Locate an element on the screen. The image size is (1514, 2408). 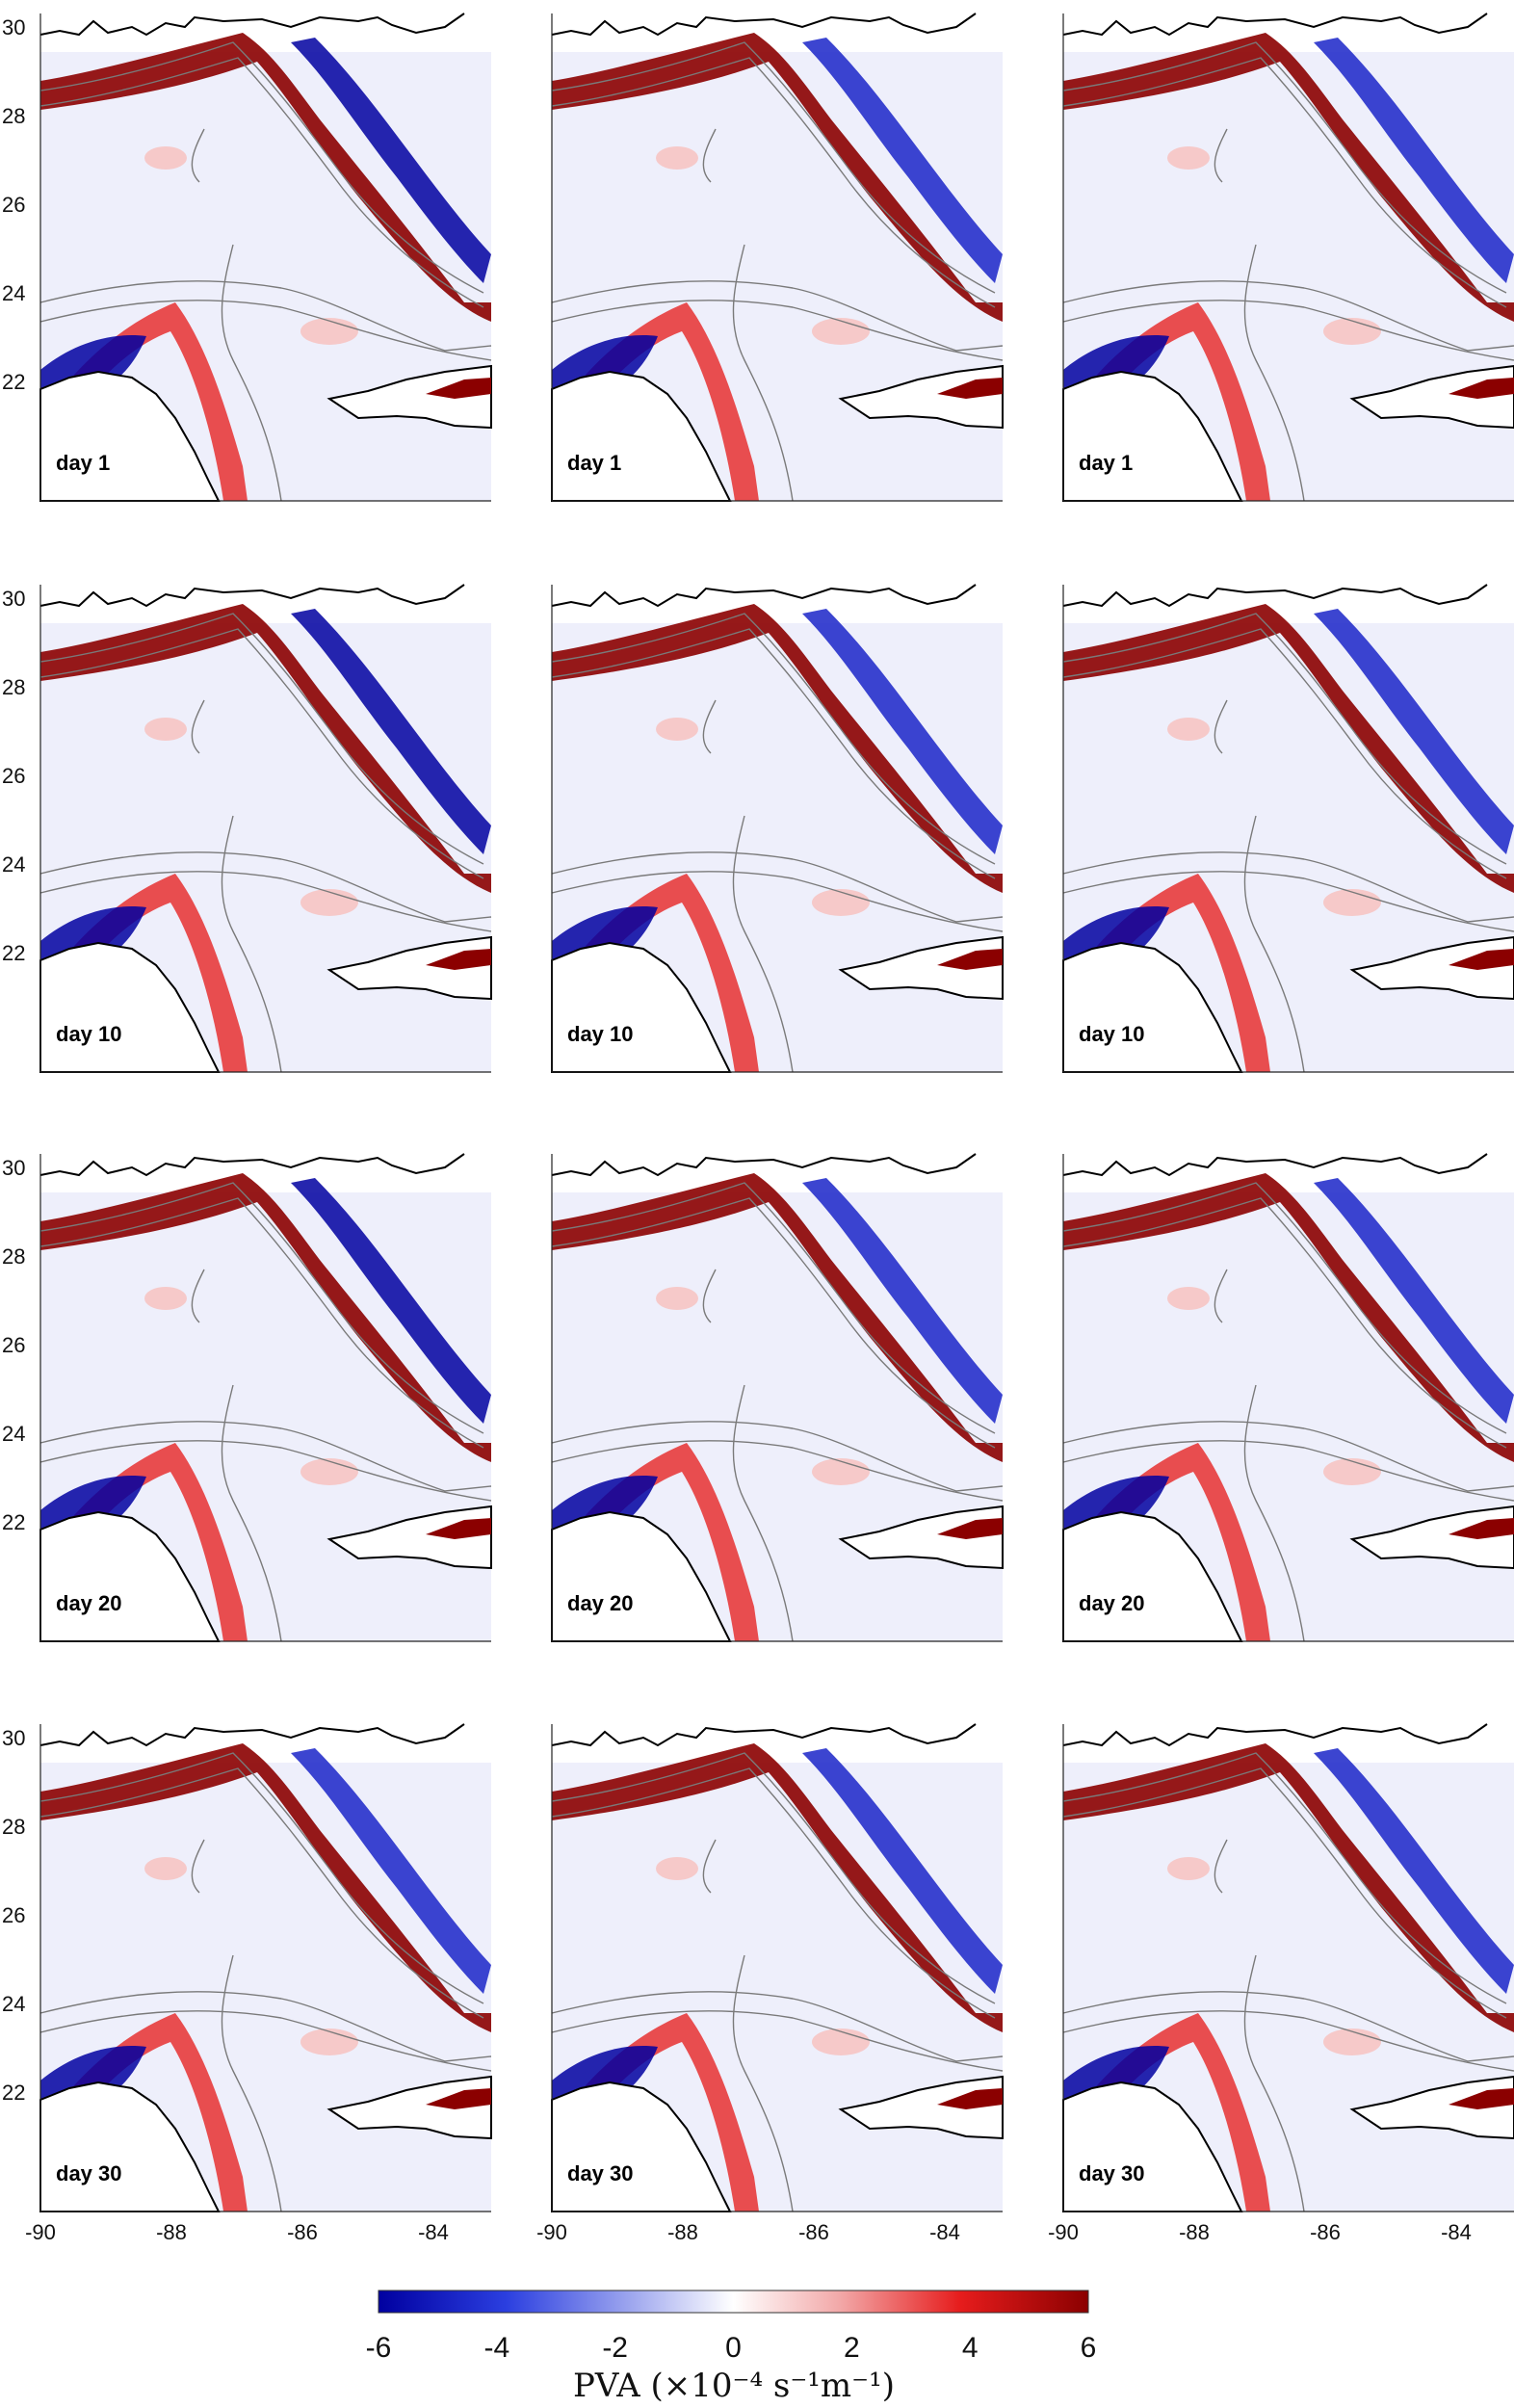
longitude-axis: -90 -88 -86 -84 -90 -88 -86 -84 -90 -88 -86 -84 is located at coordinates (748, 2232).